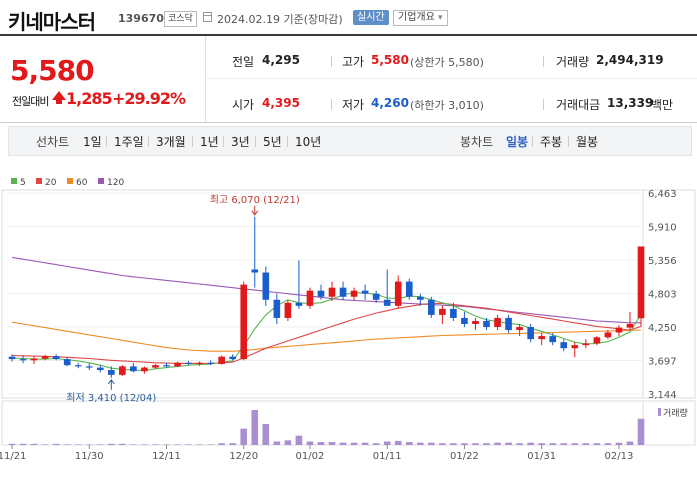  Describe the element at coordinates (52, 22) in the screenshot. I see `stock-name: 키네마스터` at that location.